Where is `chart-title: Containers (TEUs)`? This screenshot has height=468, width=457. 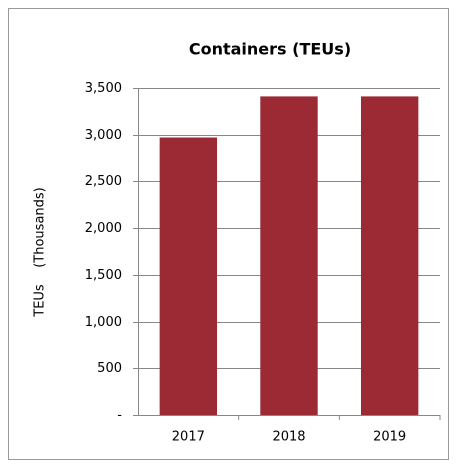
chart-title: Containers (TEUs) is located at coordinates (270, 49).